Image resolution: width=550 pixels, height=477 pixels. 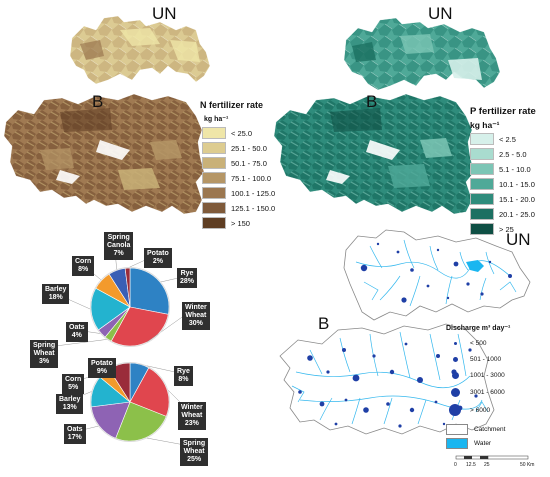 What do you see at coordinates (506, 229) in the screenshot?
I see `p-legend-label: > 25` at bounding box center [506, 229].